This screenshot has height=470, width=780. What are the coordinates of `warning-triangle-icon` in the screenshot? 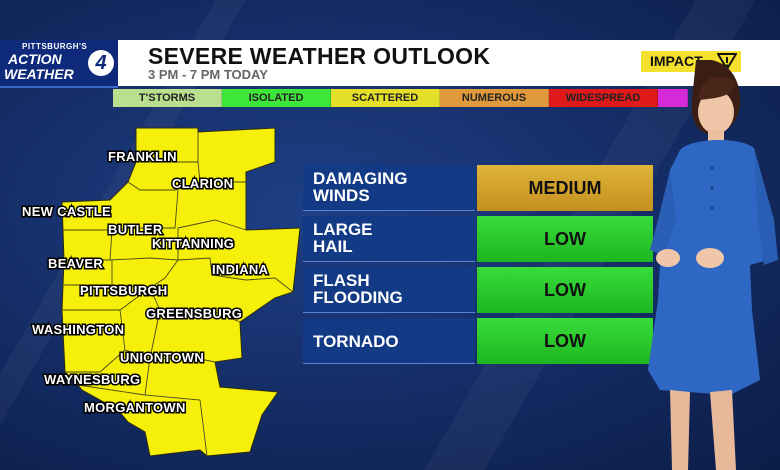 It's located at (727, 61).